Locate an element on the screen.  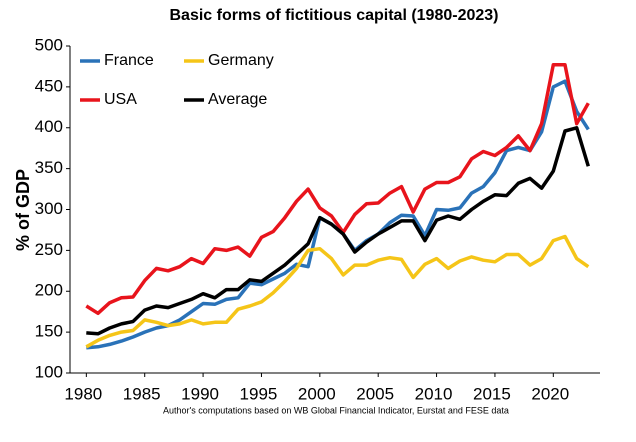
y-tick-label: 100 is located at coordinates (49, 371).